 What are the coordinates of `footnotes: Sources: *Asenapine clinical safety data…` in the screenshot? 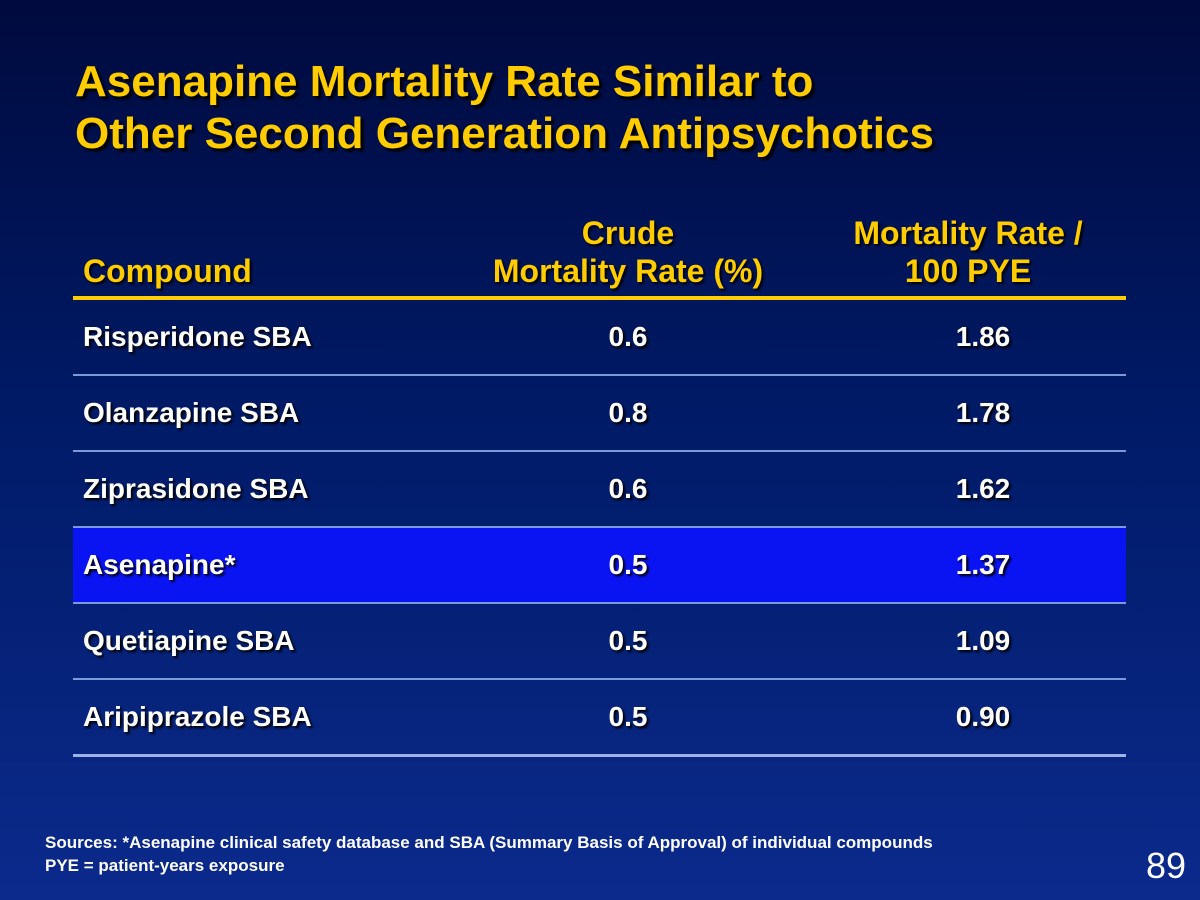 It's located at (489, 854).